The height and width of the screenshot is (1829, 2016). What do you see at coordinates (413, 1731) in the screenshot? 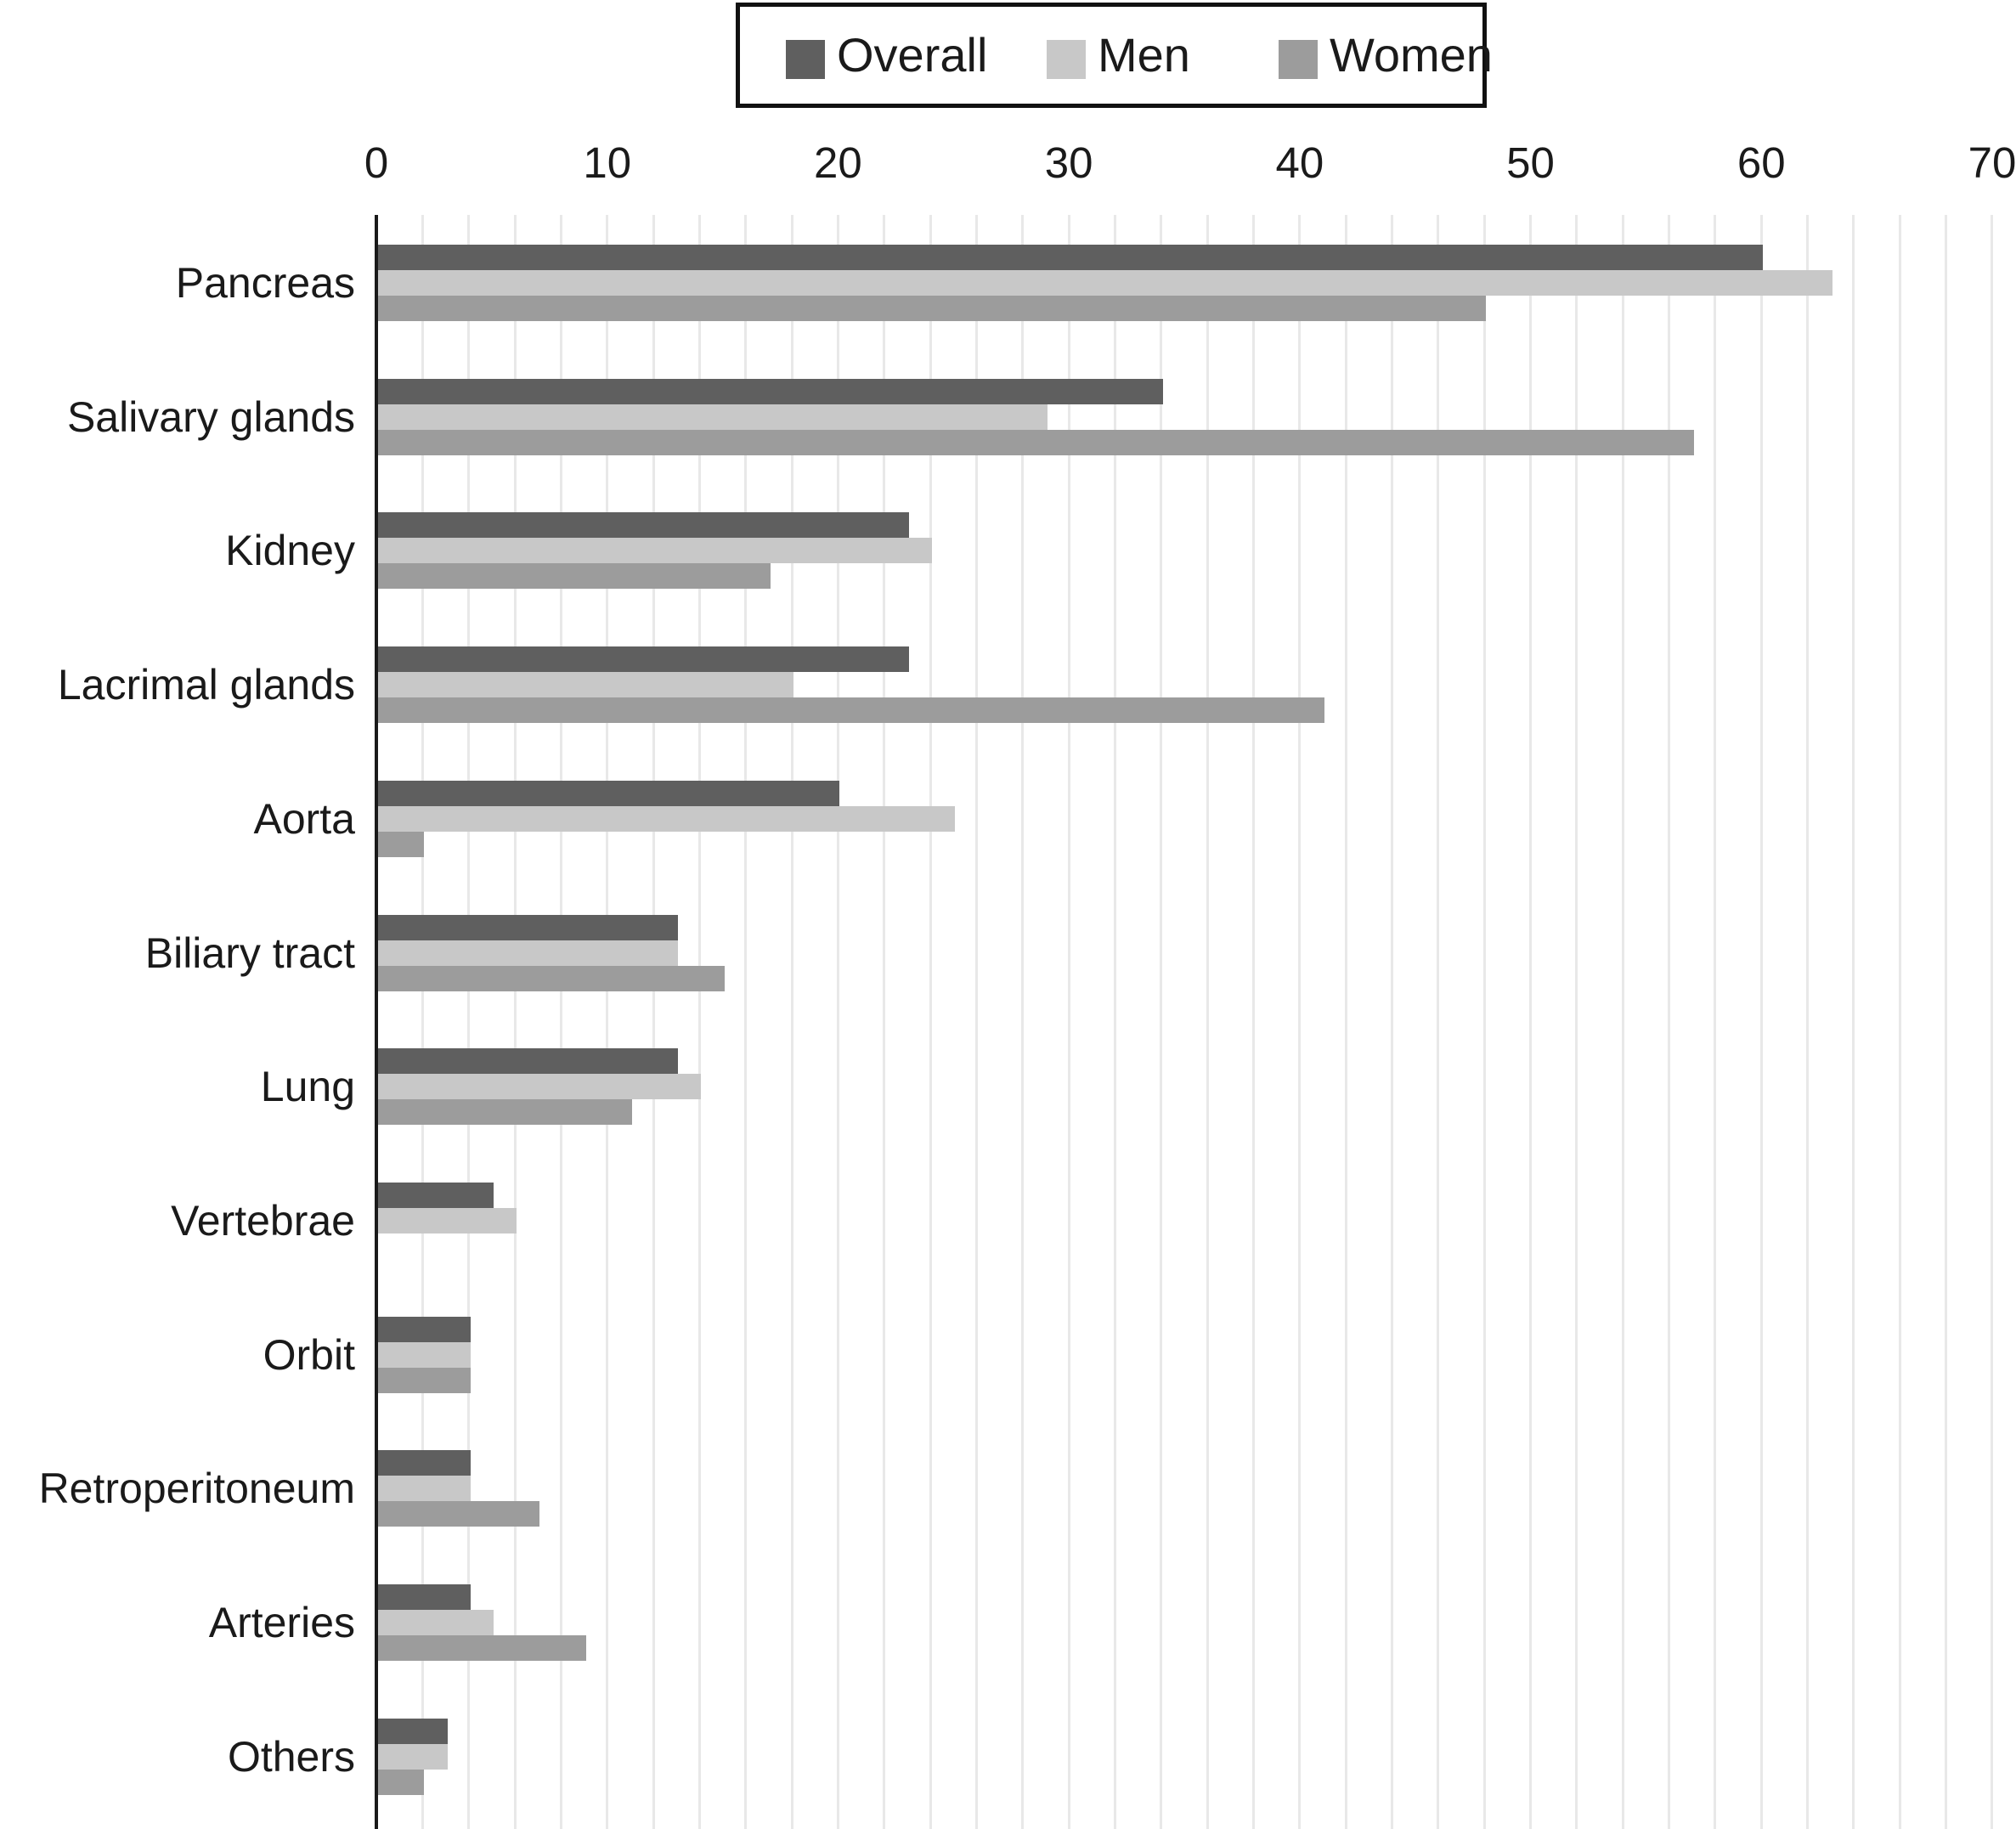
I see `bar-others-overall` at bounding box center [413, 1731].